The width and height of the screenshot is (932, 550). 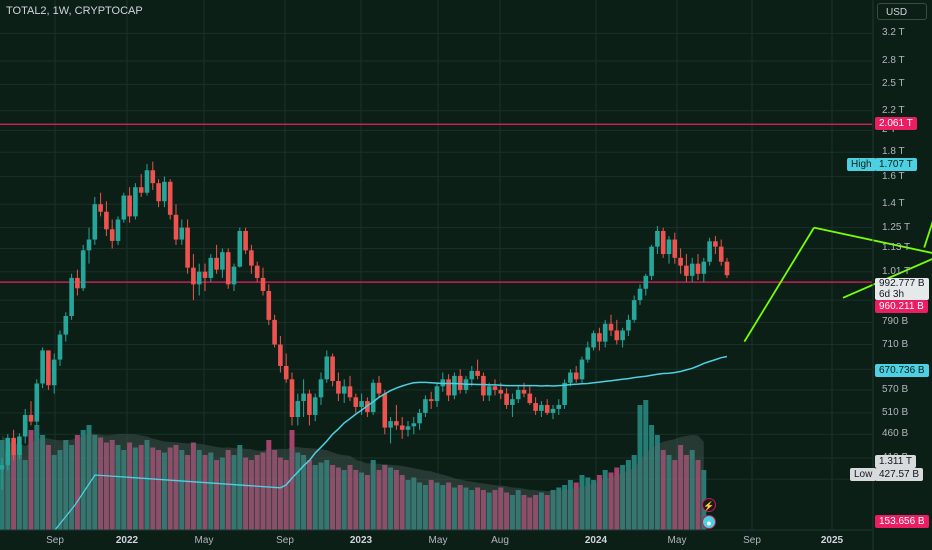 I want to click on y-tick-label: 460 B, so click(x=895, y=434).